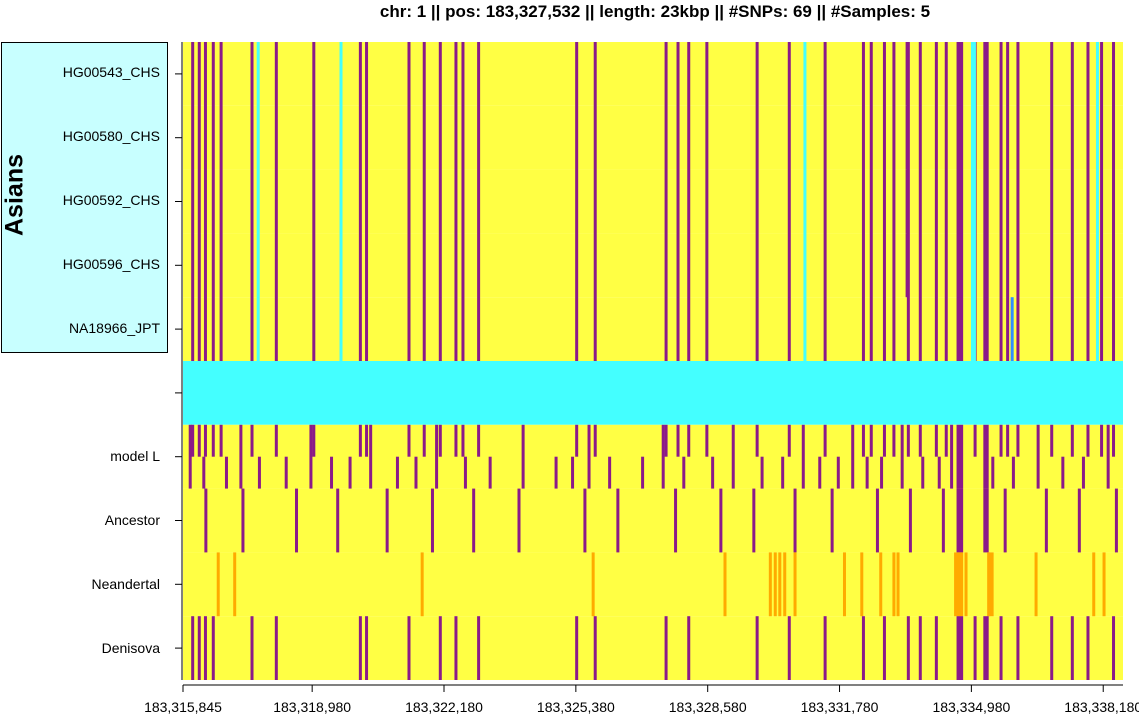 The height and width of the screenshot is (722, 1139). What do you see at coordinates (986, 201) in the screenshot?
I see `dense-snp-region` at bounding box center [986, 201].